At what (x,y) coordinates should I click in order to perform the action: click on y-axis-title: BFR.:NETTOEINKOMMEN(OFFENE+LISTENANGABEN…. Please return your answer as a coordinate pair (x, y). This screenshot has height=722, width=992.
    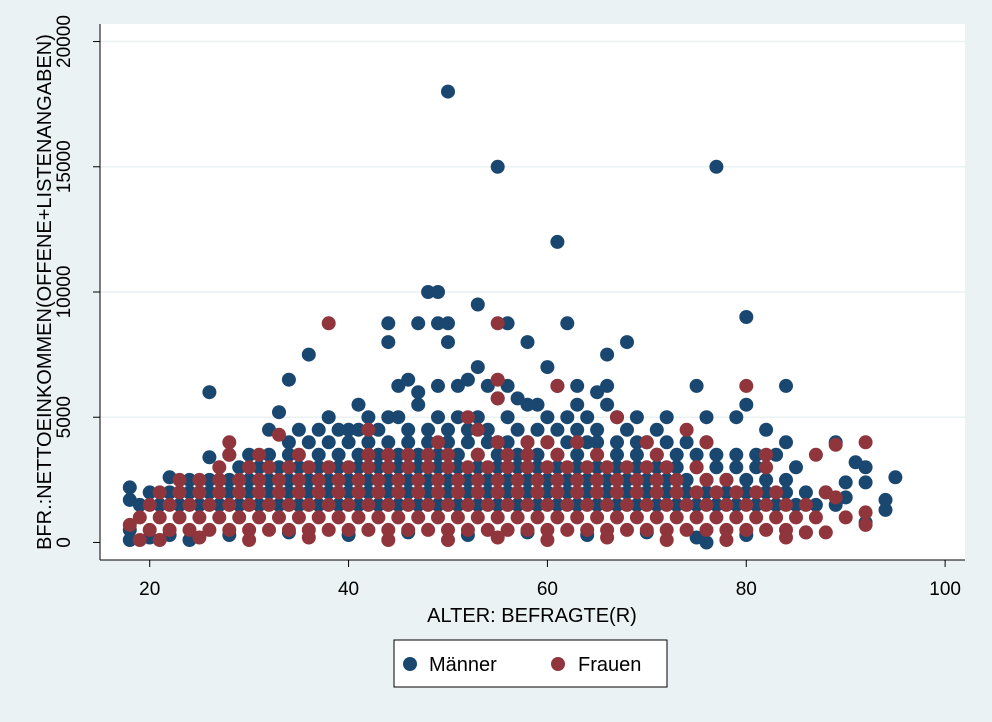
    Looking at the image, I should click on (45, 292).